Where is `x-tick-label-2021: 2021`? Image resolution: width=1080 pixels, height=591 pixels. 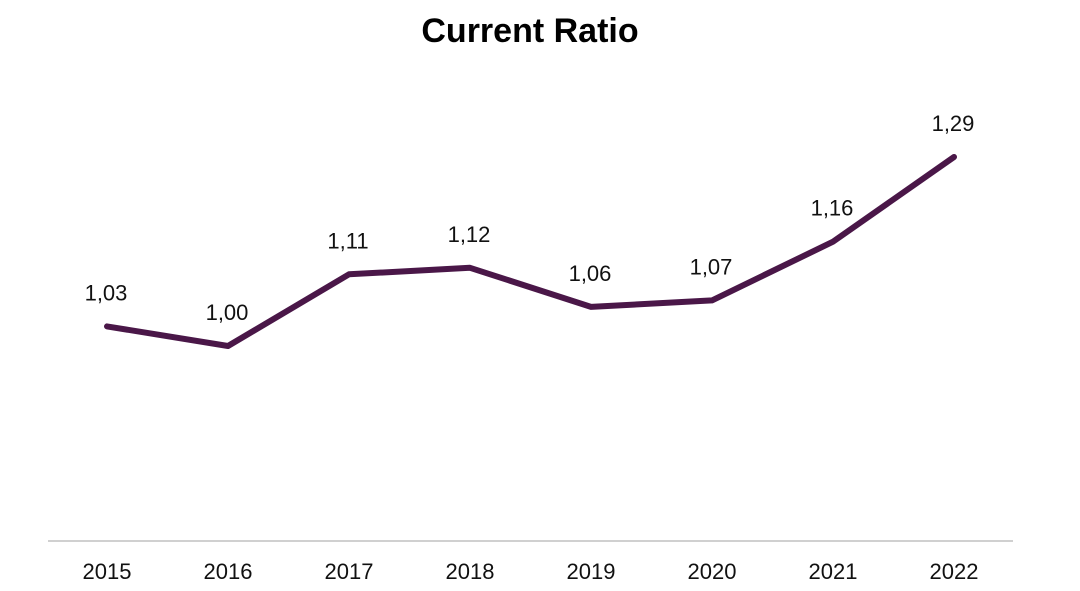 x-tick-label-2021: 2021 is located at coordinates (833, 571).